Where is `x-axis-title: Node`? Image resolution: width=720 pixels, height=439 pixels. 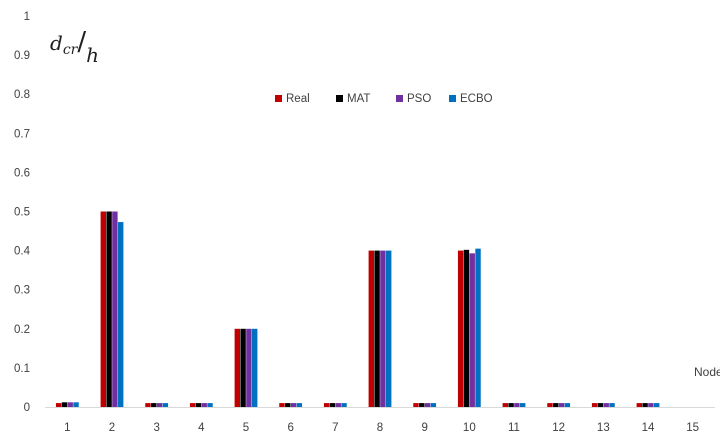
x-axis-title: Node is located at coordinates (707, 372).